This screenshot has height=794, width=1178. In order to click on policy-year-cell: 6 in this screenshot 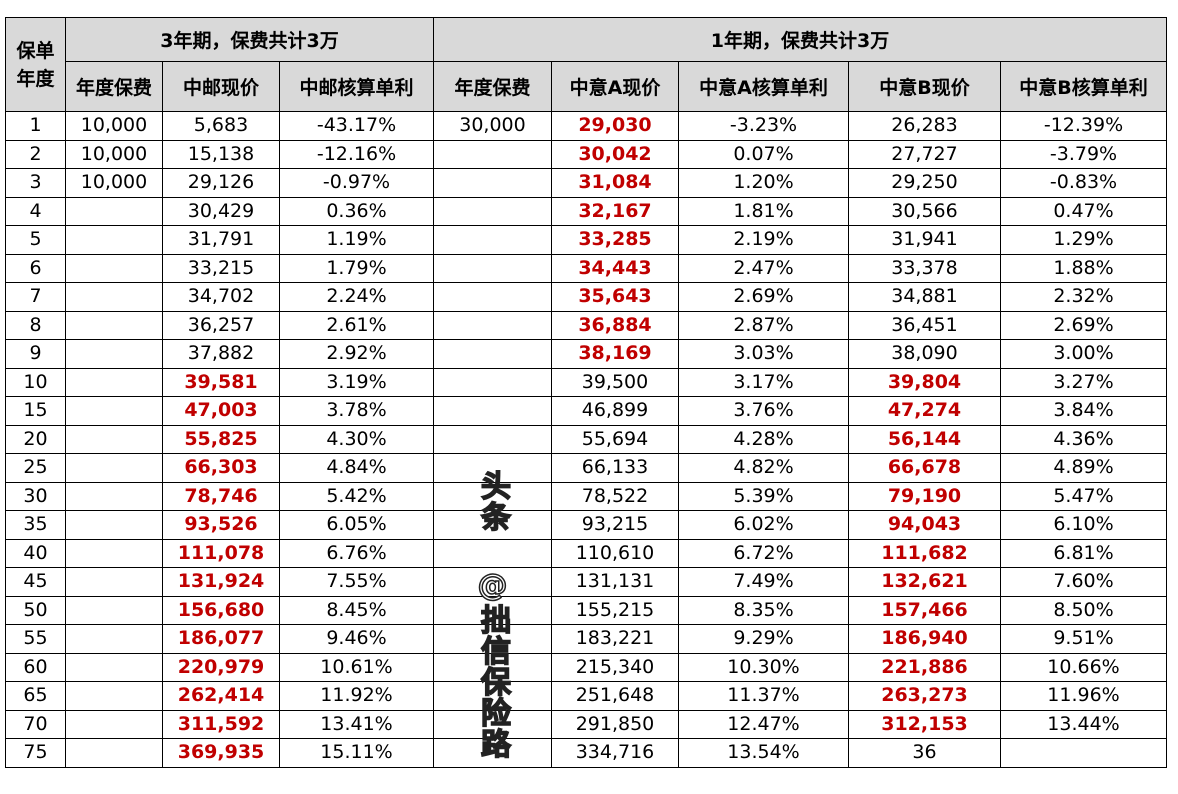, I will do `click(35, 268)`.